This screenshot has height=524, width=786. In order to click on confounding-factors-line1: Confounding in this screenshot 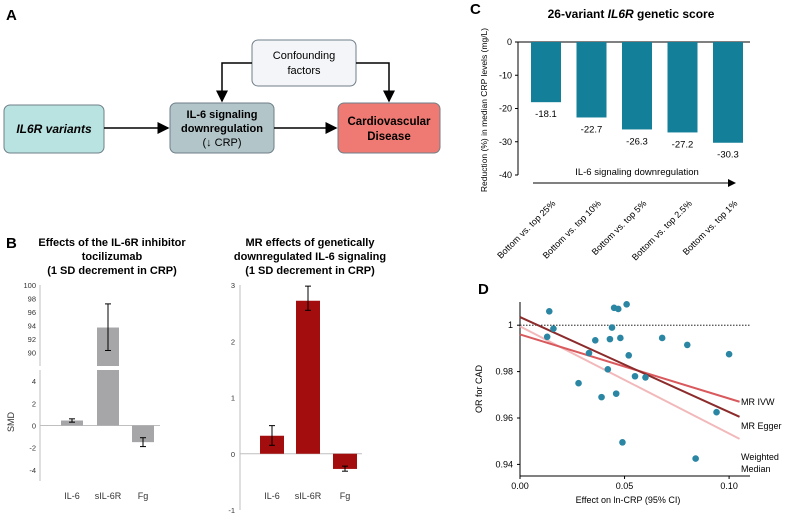, I will do `click(304, 56)`.